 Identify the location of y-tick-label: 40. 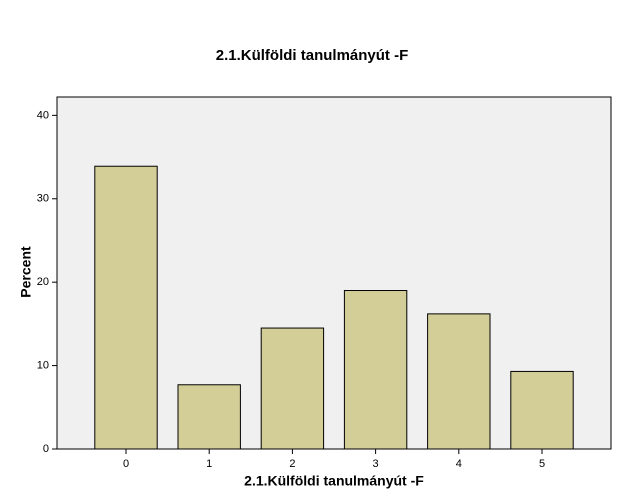
(43, 115).